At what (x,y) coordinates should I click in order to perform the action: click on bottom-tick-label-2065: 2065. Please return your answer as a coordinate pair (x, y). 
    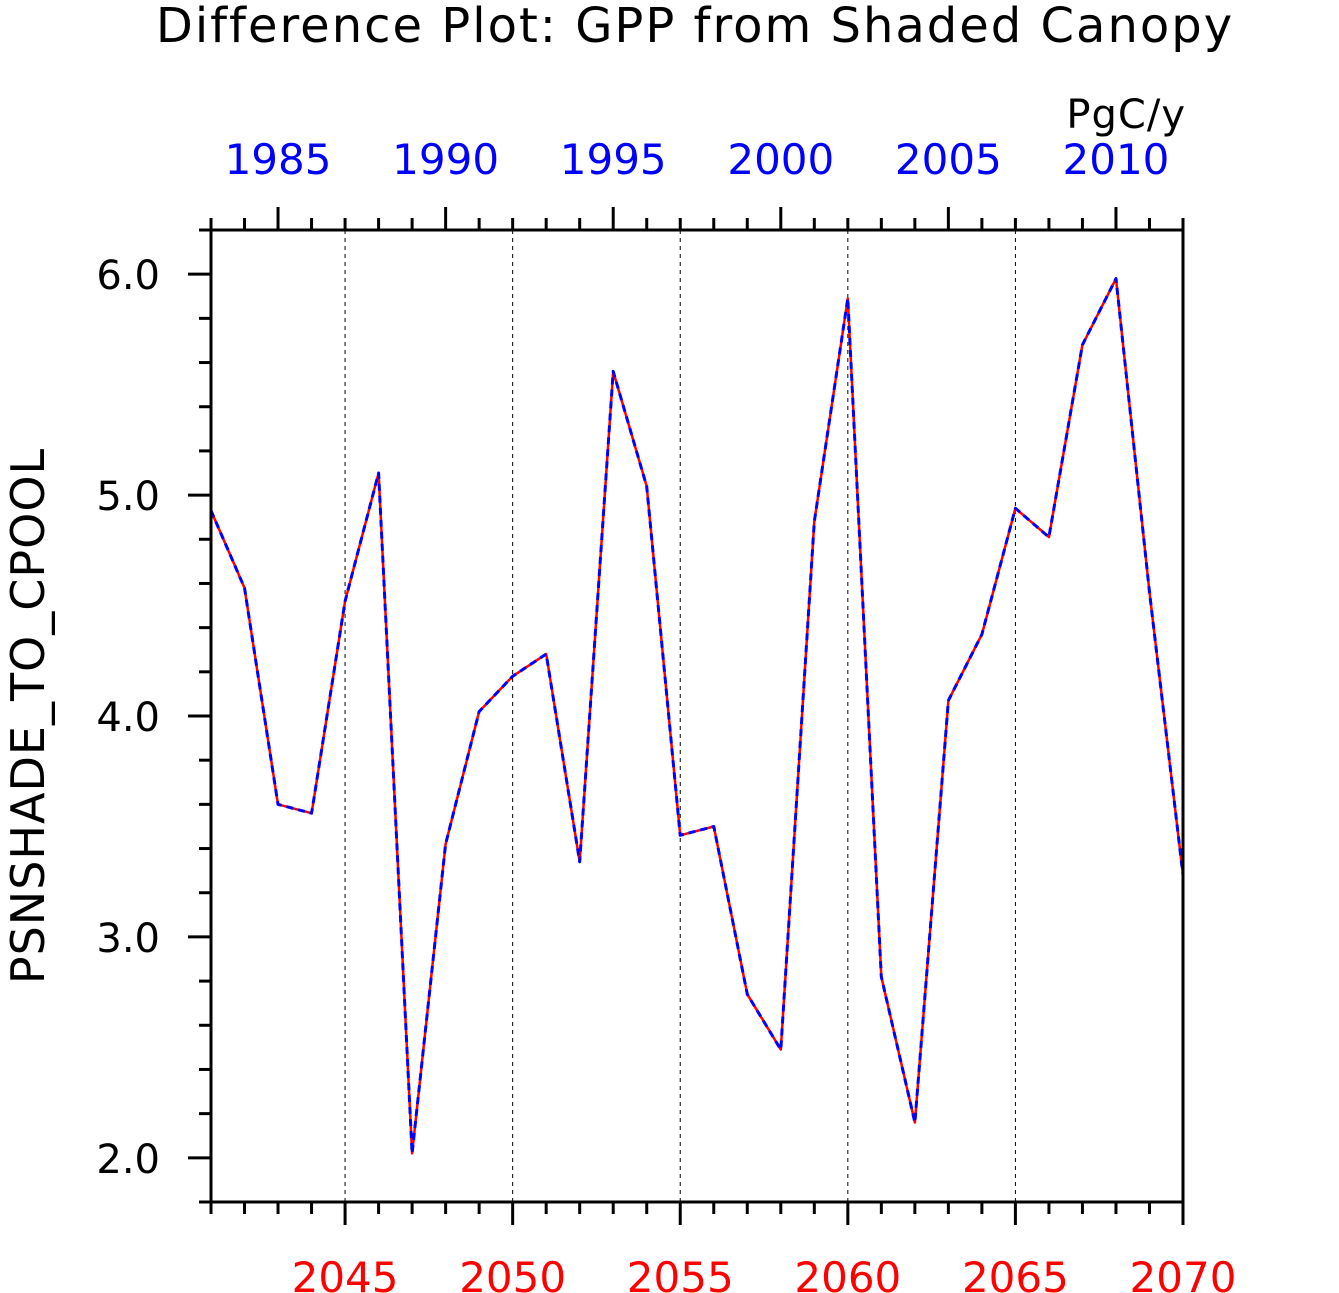
    Looking at the image, I should click on (1015, 1273).